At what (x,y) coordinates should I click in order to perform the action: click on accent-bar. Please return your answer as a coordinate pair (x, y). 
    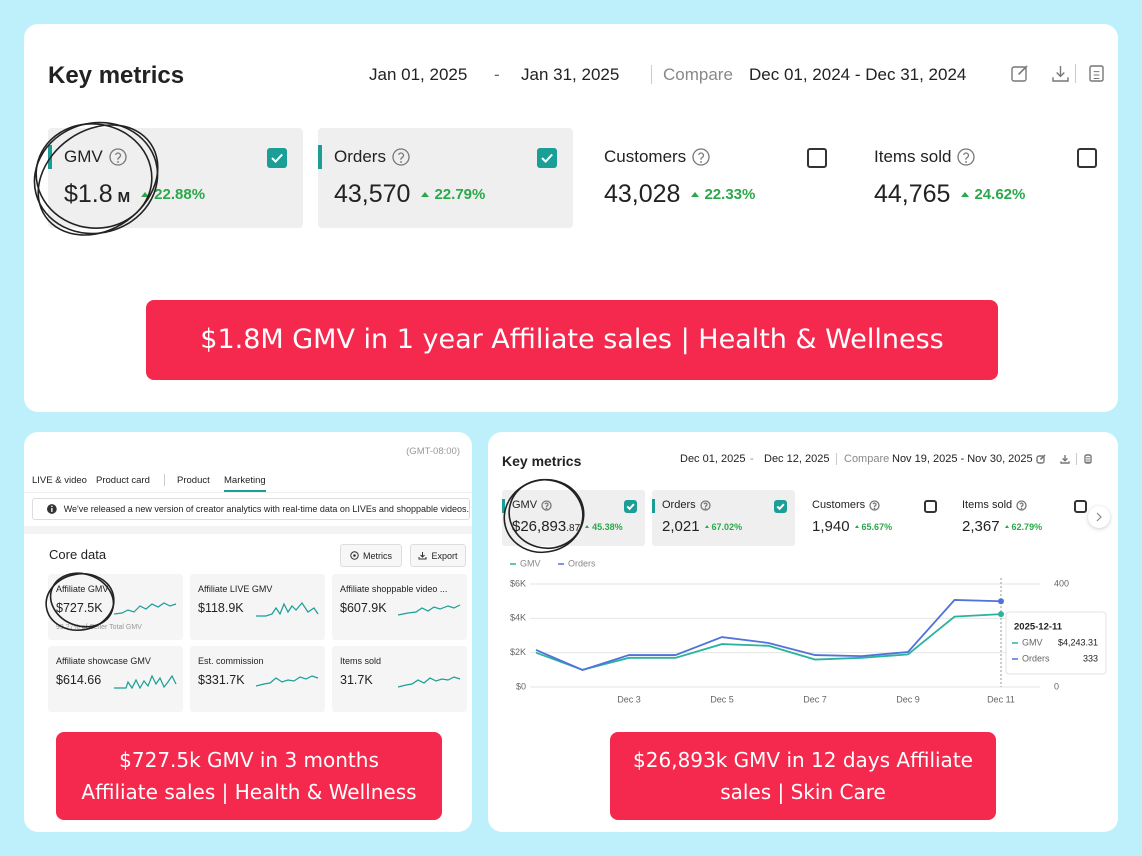
    Looking at the image, I should click on (50, 157).